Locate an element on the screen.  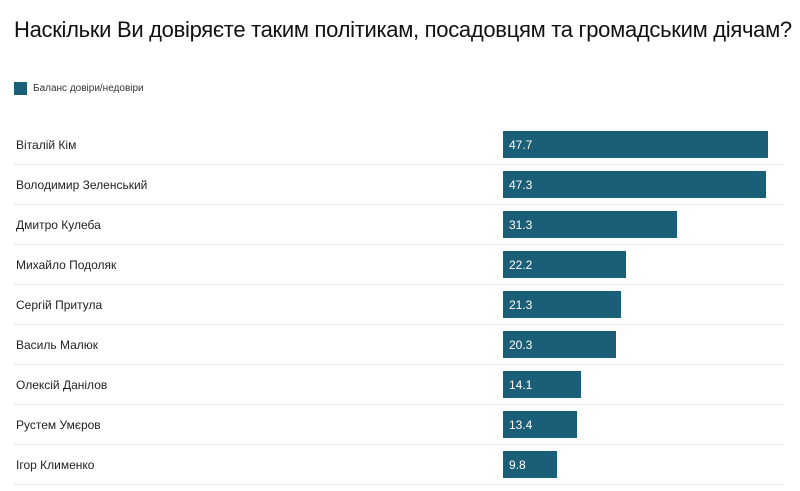
bar: 47.3 is located at coordinates (634, 184).